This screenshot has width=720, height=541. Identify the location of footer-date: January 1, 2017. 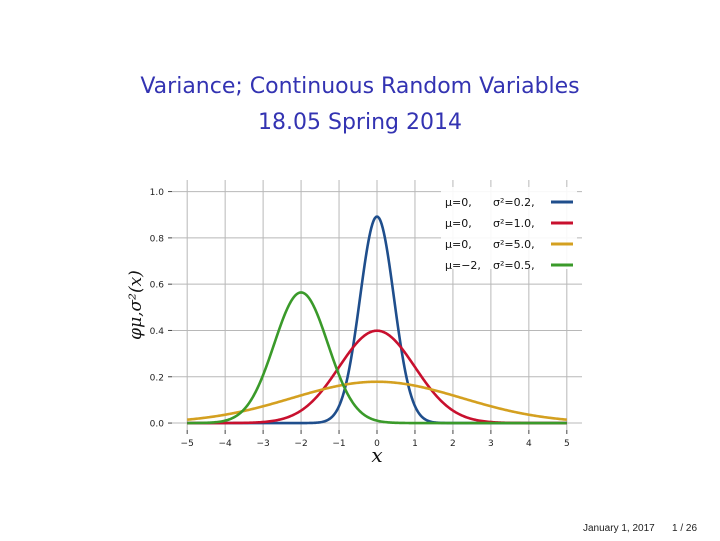
(619, 528).